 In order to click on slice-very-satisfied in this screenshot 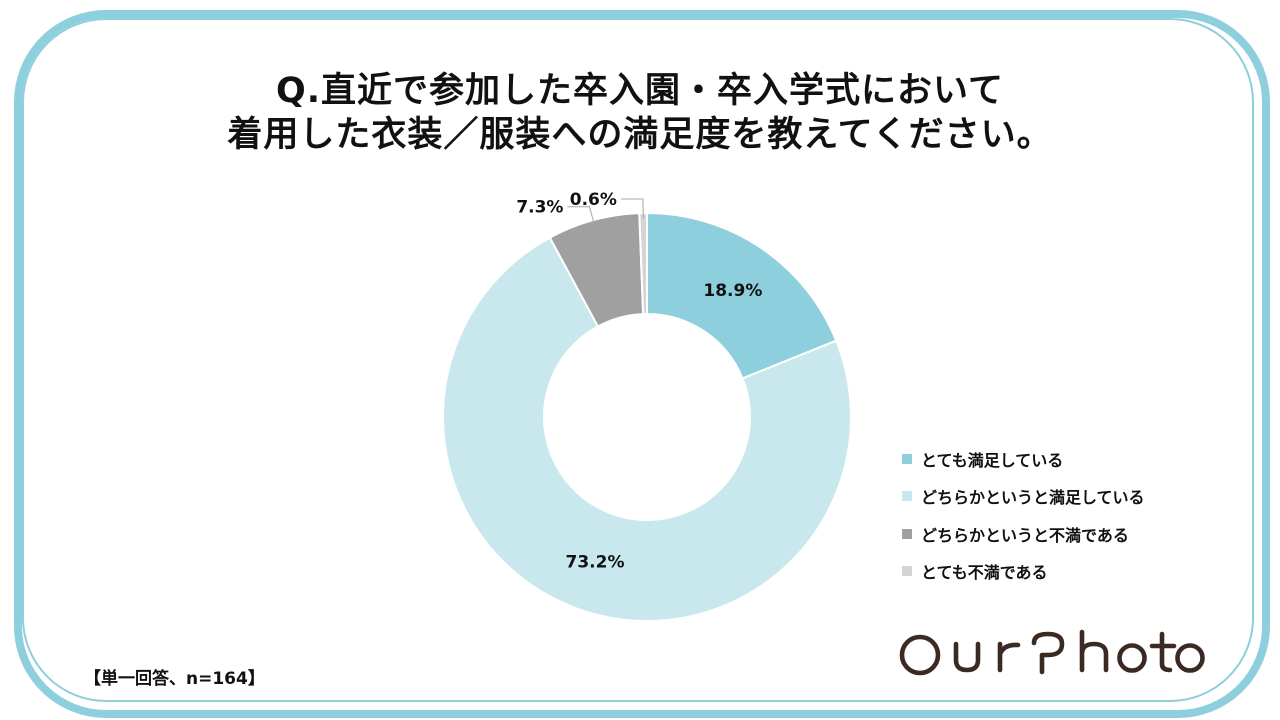, I will do `click(742, 295)`.